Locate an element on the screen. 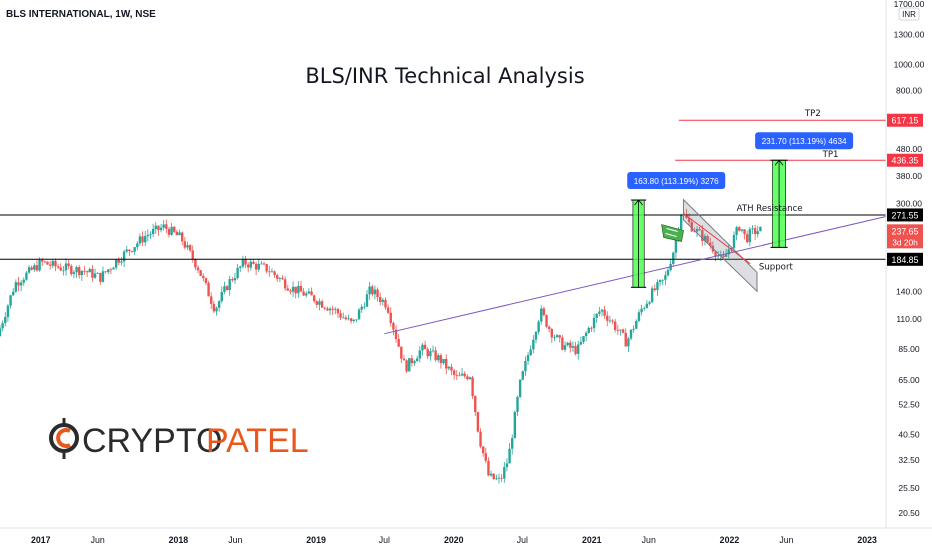 The image size is (932, 550). channel-projection-line is located at coordinates (717, 239).